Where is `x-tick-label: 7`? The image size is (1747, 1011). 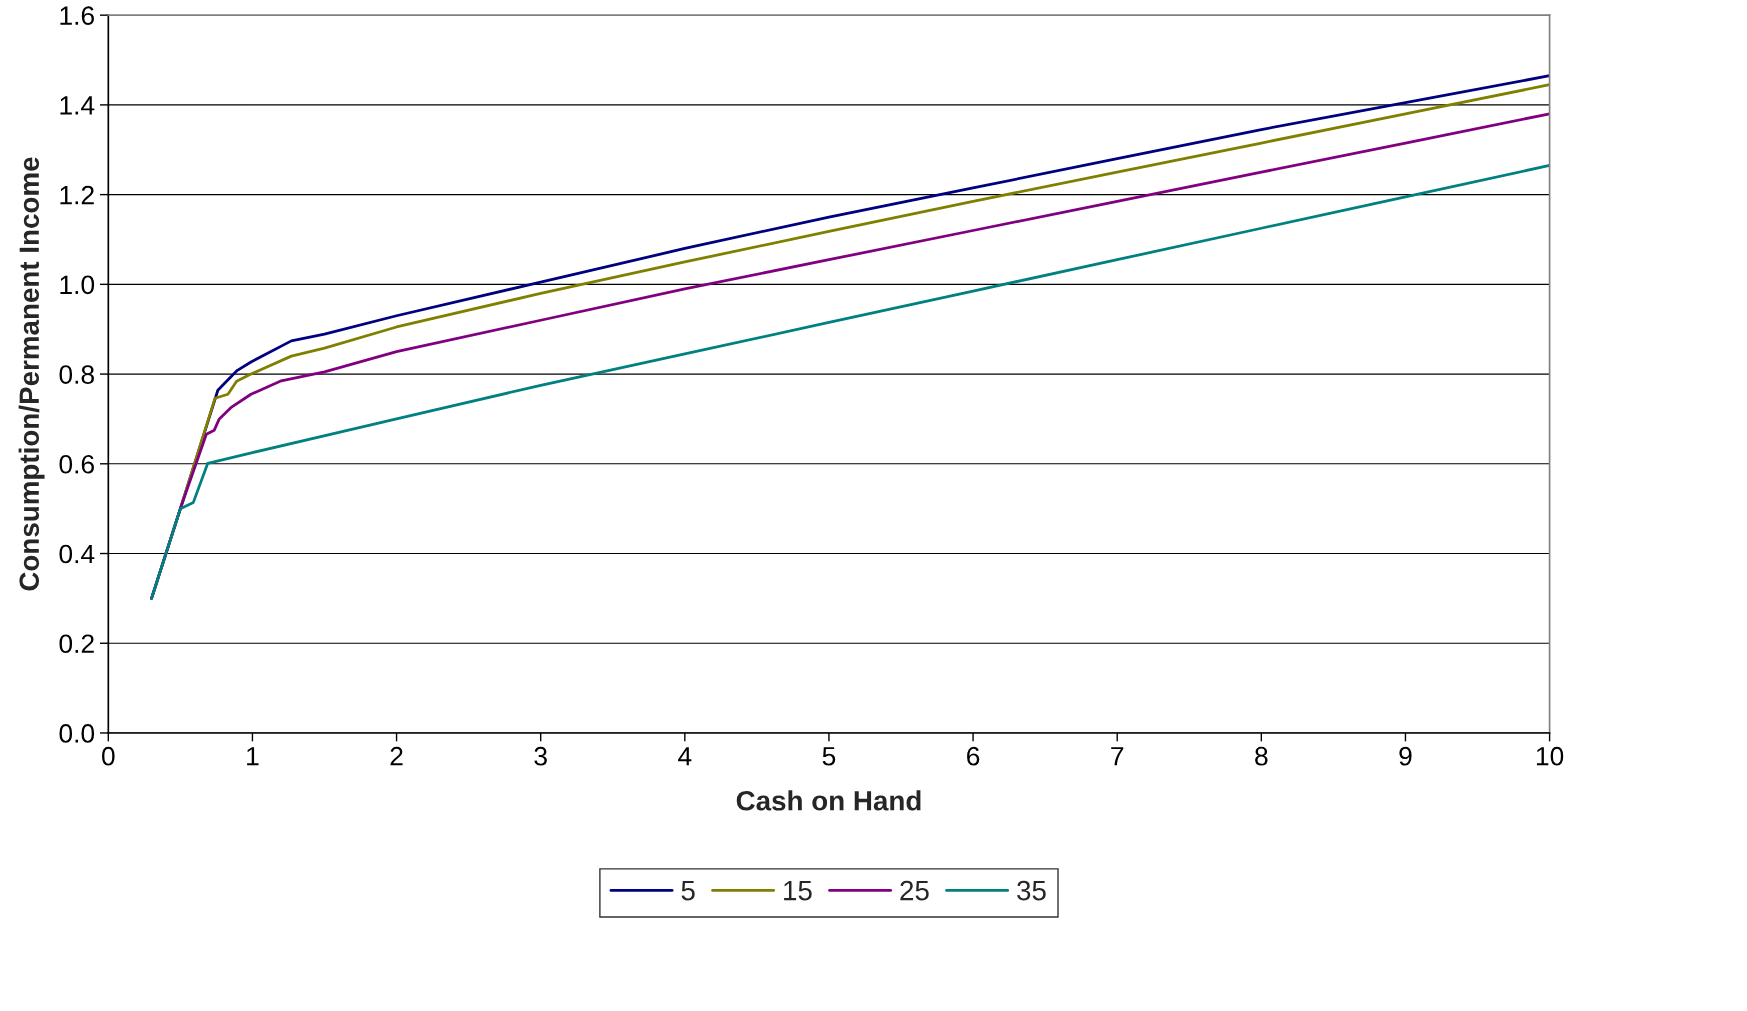 x-tick-label: 7 is located at coordinates (1117, 756).